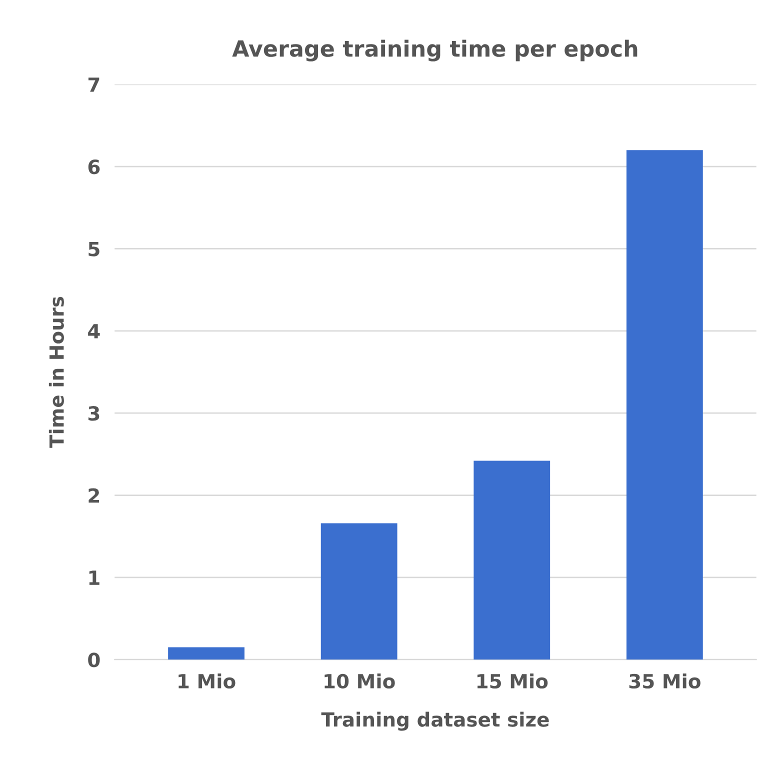  What do you see at coordinates (94, 167) in the screenshot?
I see `y-tick-label: 6` at bounding box center [94, 167].